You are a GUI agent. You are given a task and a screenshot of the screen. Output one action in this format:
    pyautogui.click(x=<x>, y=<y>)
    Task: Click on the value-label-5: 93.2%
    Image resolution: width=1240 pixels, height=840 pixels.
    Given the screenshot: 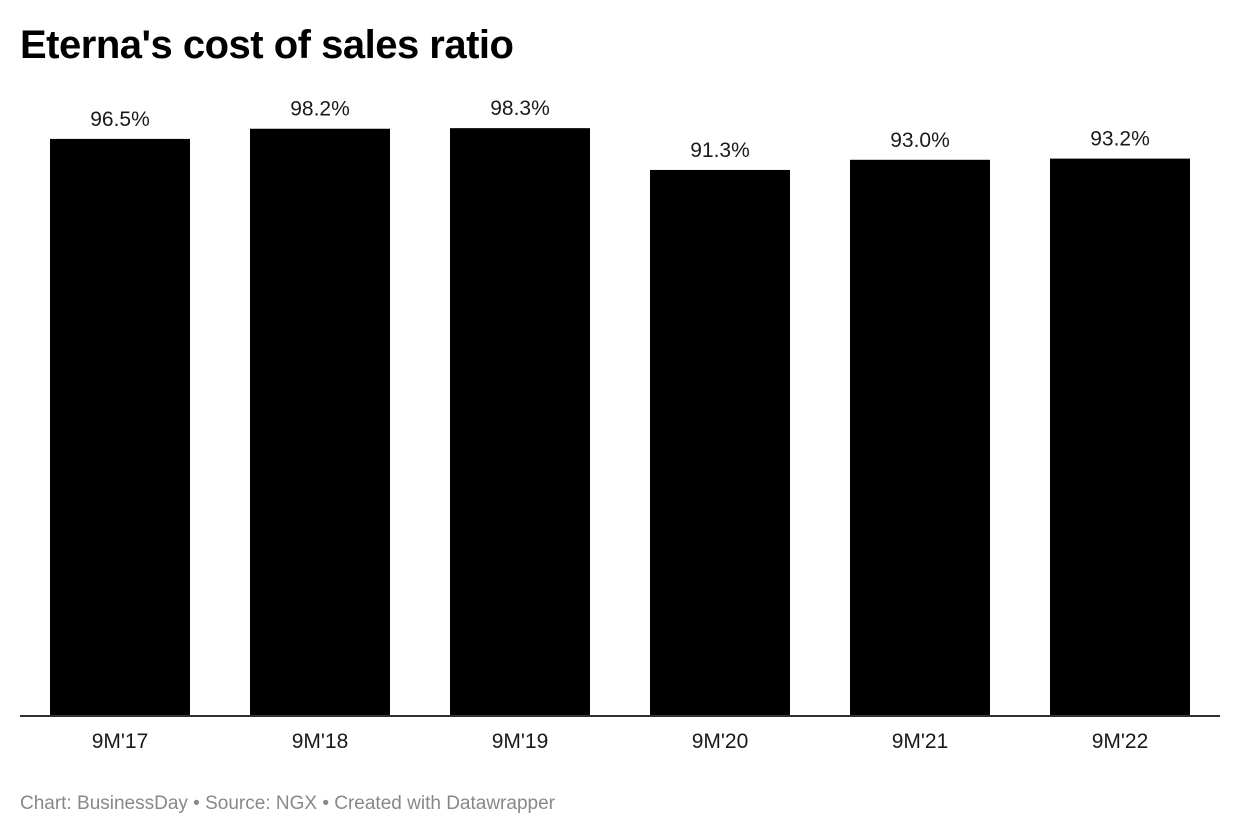 What is the action you would take?
    pyautogui.click(x=1120, y=139)
    